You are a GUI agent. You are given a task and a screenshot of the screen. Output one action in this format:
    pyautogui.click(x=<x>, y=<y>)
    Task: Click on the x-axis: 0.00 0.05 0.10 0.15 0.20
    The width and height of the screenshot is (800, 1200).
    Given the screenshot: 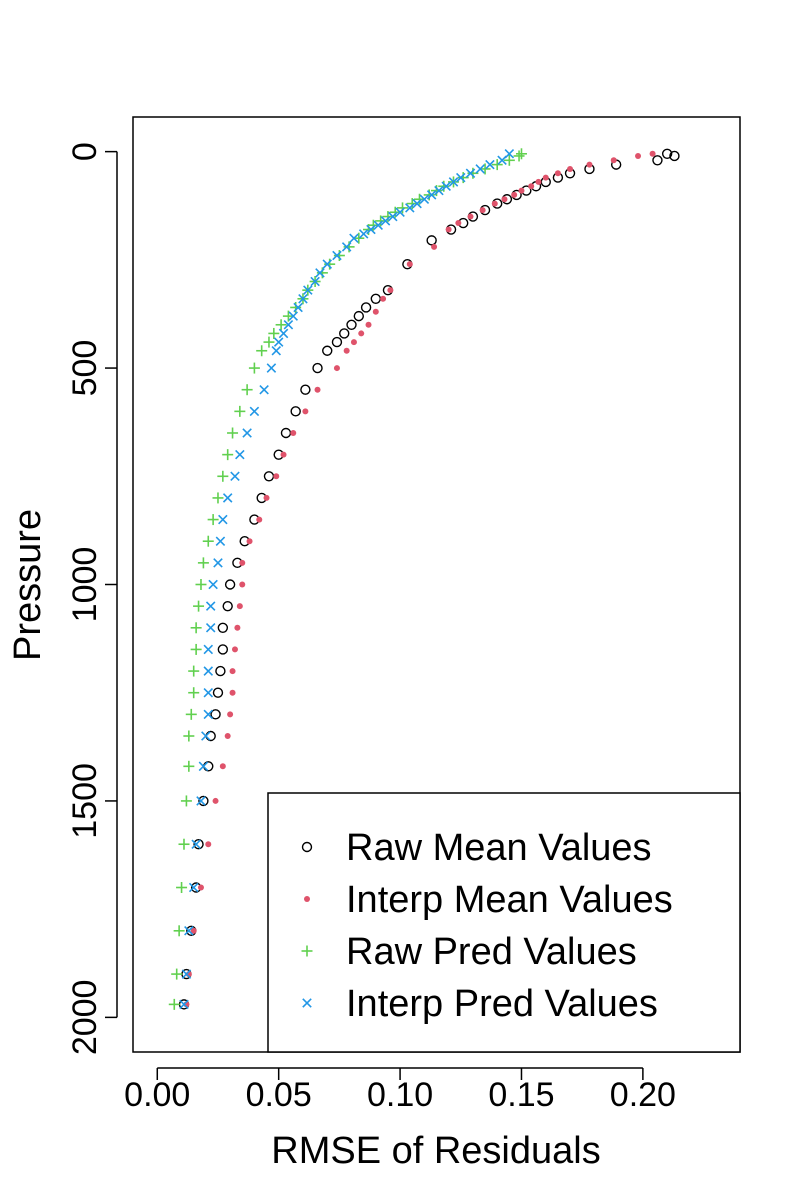 What is the action you would take?
    pyautogui.click(x=400, y=1090)
    